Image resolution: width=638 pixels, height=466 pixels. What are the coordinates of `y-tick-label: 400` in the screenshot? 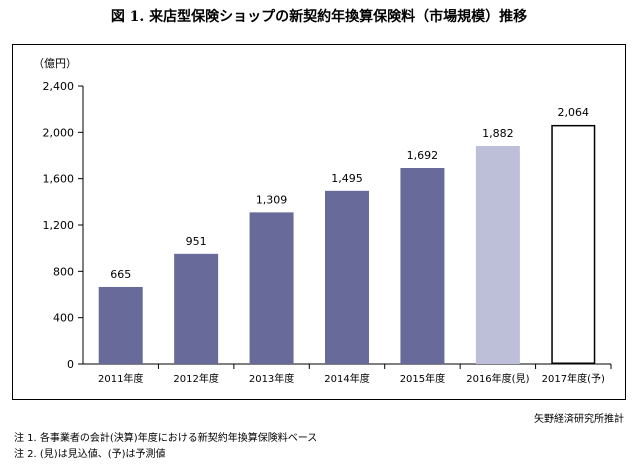 It's located at (63, 318).